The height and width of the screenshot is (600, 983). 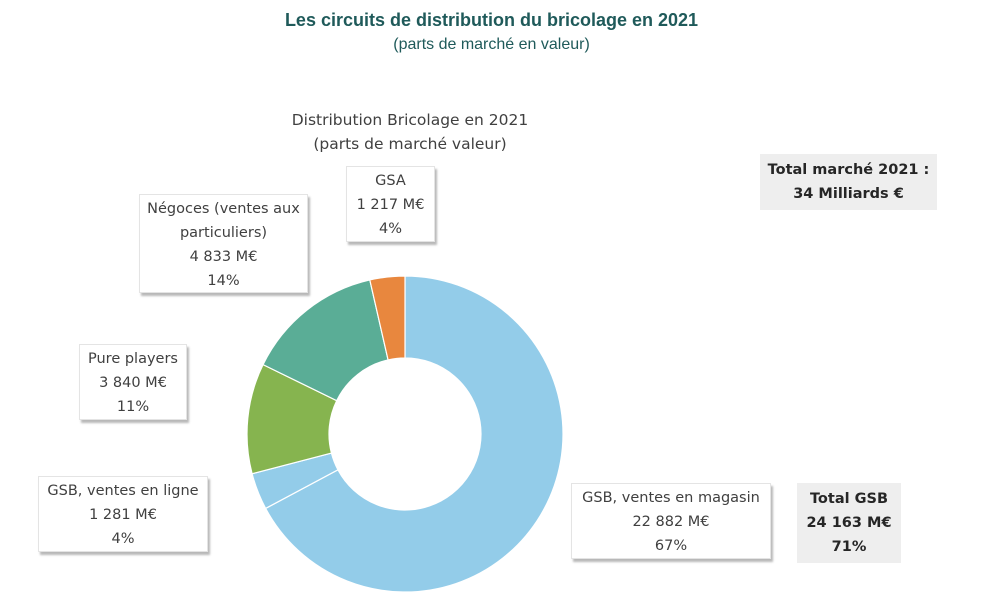 I want to click on slice-name-gsa: GSA, so click(x=390, y=181).